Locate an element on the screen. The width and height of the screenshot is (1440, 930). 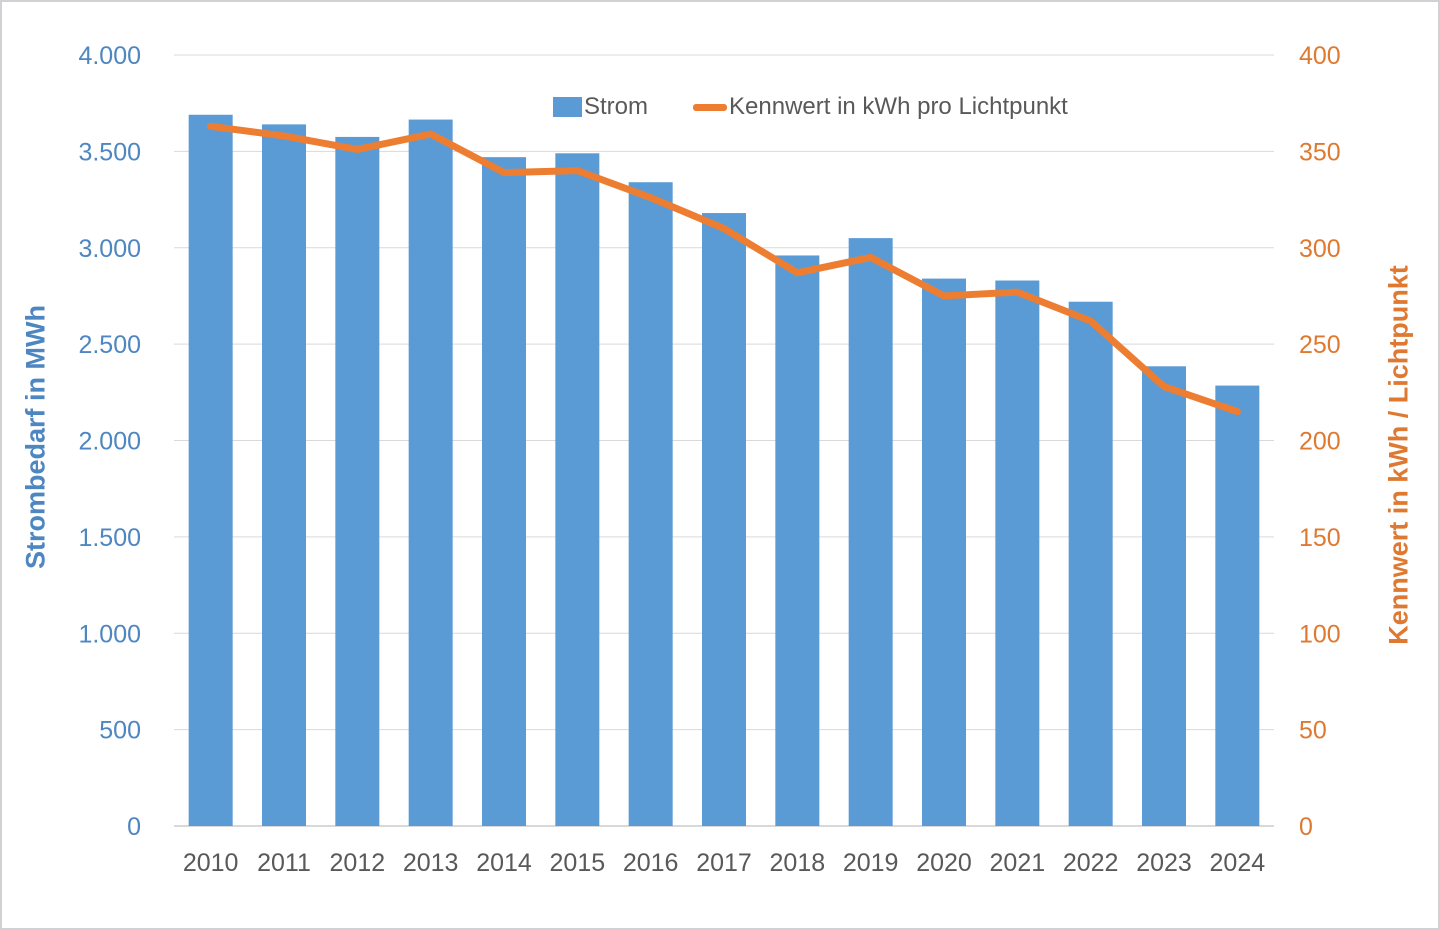
bar-2020 is located at coordinates (944, 552).